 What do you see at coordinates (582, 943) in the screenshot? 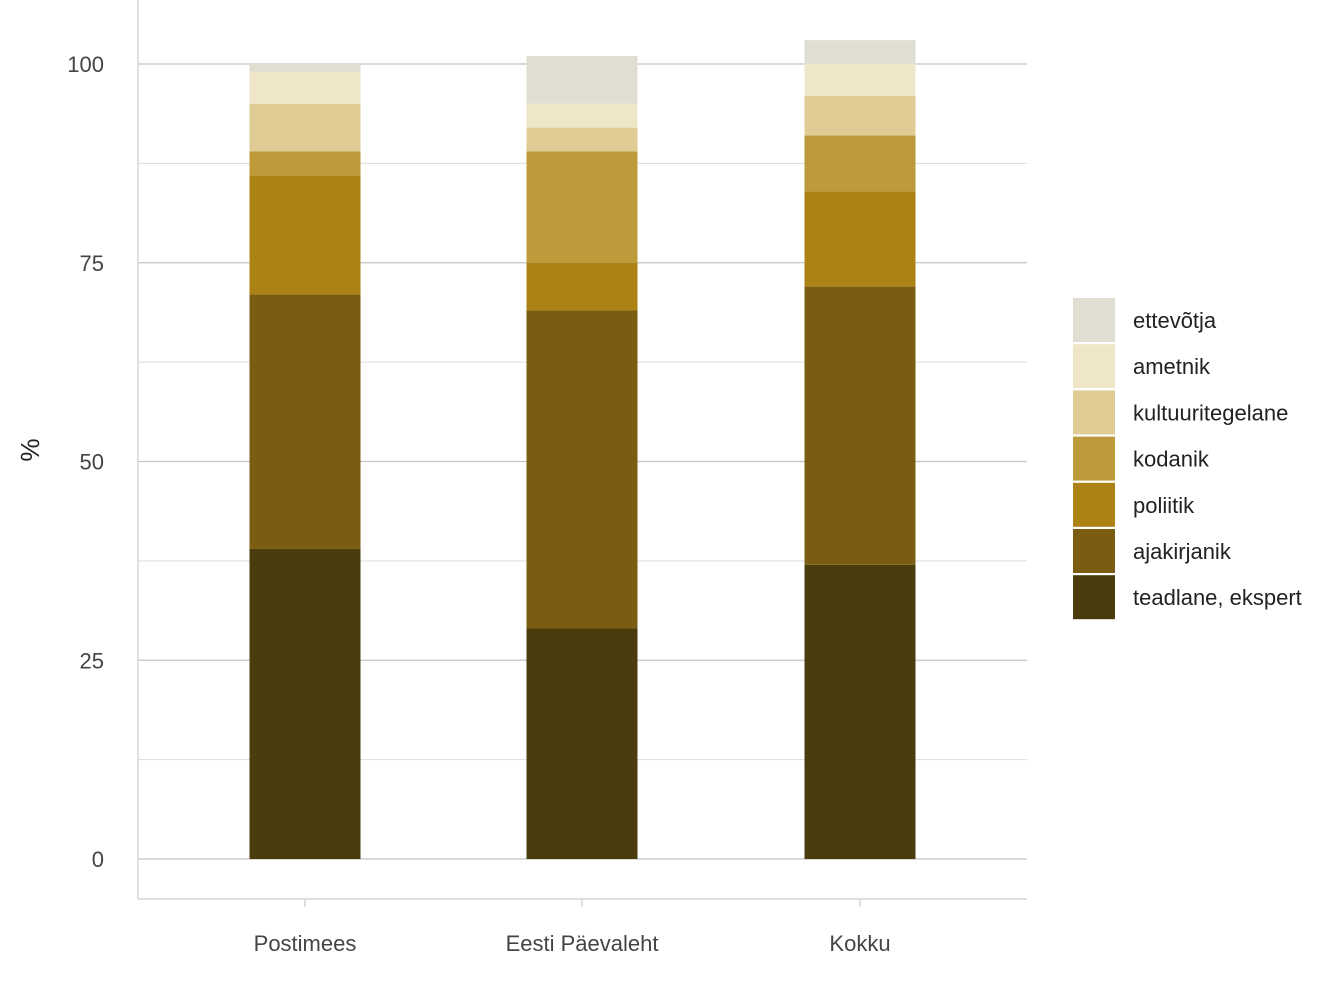
I see `x-tick-label: Eesti Päevaleht` at bounding box center [582, 943].